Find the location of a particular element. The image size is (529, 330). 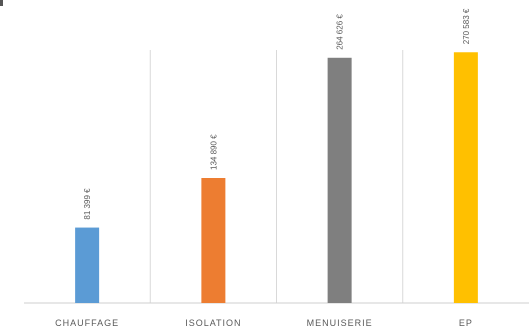

x-tick-label: ISOLATION is located at coordinates (213, 323).